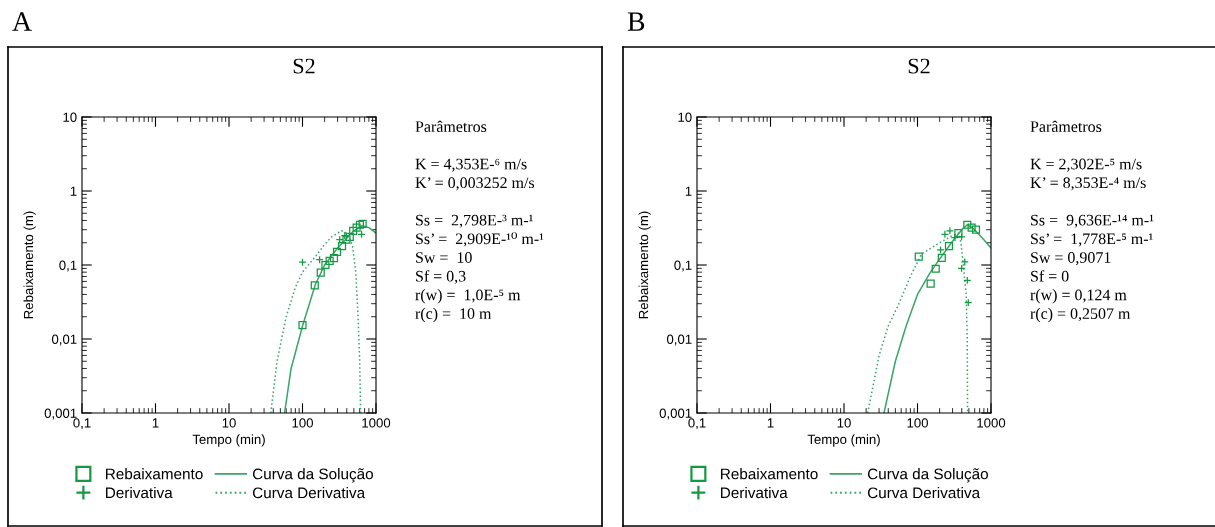 Image resolution: width=1215 pixels, height=527 pixels. I want to click on text: K’ = 8,353E-⁴ m/s, so click(1088, 184).